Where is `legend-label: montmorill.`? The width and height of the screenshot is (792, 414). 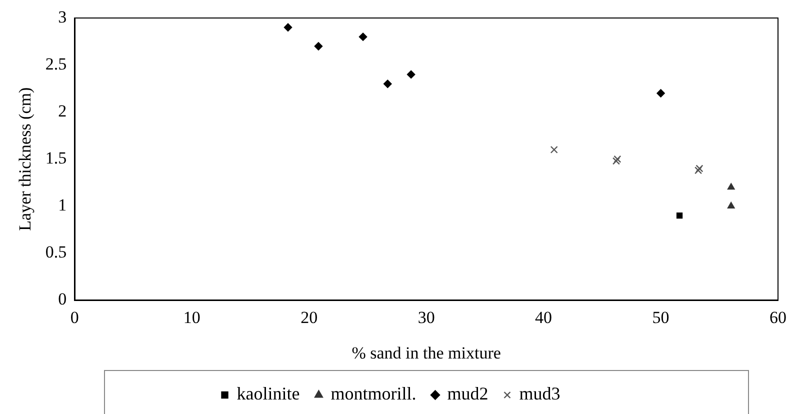 legend-label: montmorill. is located at coordinates (373, 394).